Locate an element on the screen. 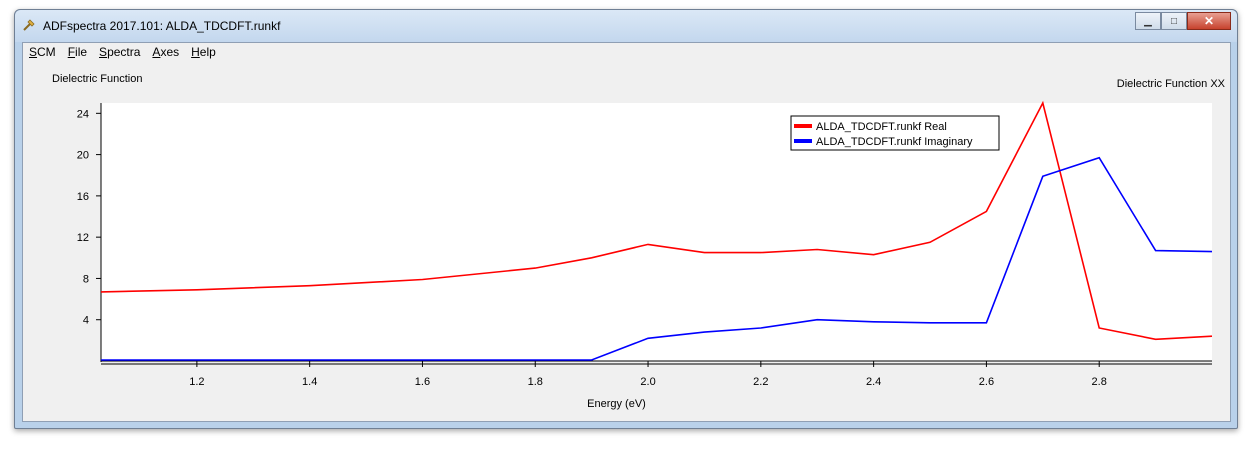 The width and height of the screenshot is (1257, 449). window-controls: ▁ □ ✕ is located at coordinates (1183, 22).